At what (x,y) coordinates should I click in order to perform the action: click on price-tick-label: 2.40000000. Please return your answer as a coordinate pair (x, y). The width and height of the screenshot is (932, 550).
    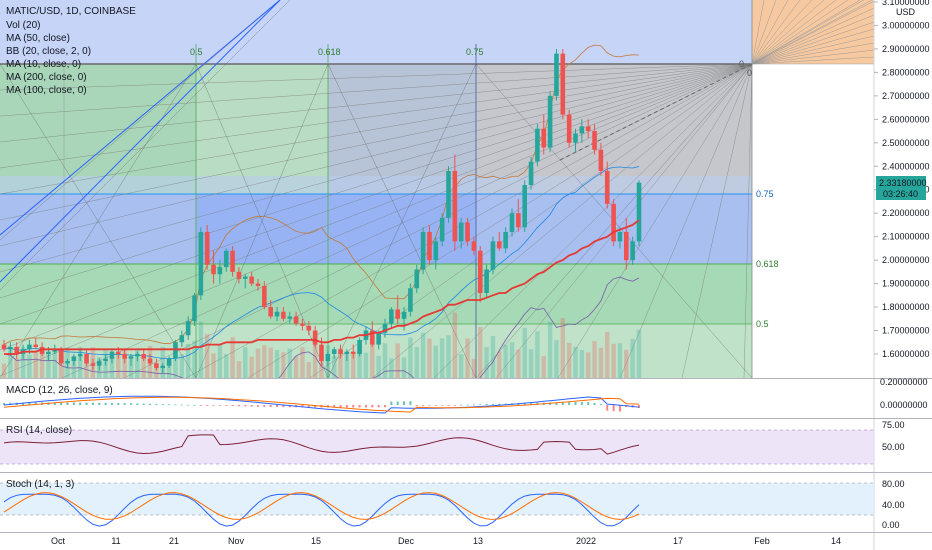
    Looking at the image, I should click on (906, 166).